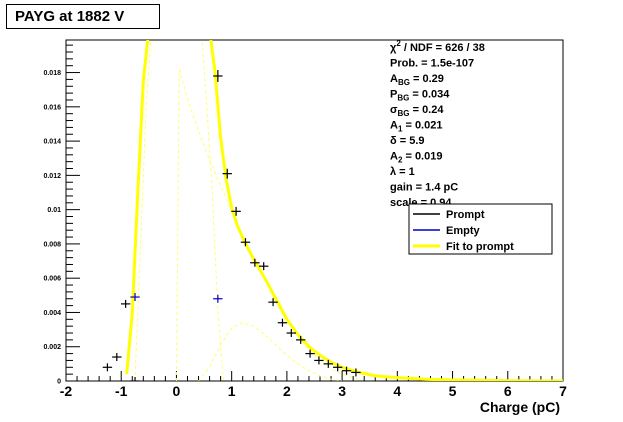  Describe the element at coordinates (508, 391) in the screenshot. I see `x-tick-label: 6` at that location.